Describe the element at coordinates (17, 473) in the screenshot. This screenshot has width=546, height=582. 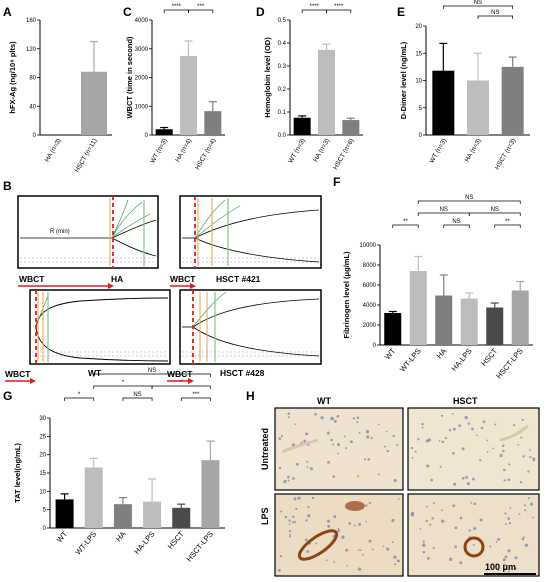
I see `y-axis-label: TAT level(ng/mL)` at that location.